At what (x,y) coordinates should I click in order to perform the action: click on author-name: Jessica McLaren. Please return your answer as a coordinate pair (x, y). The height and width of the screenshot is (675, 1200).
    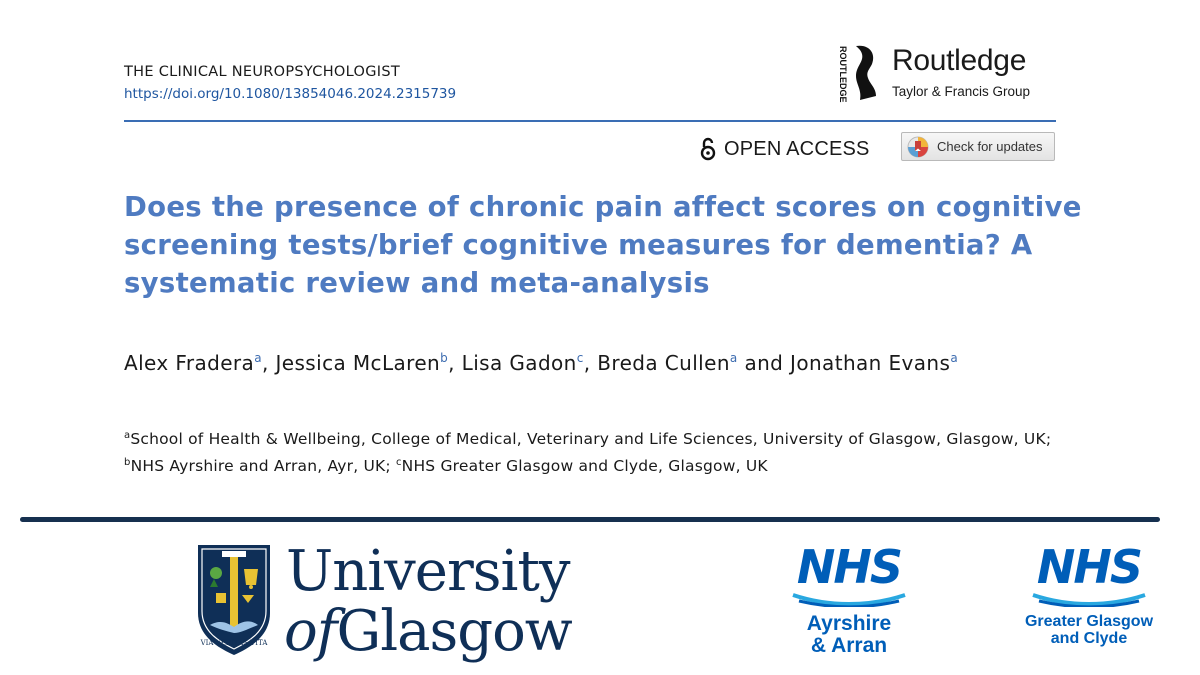
    Looking at the image, I should click on (358, 363).